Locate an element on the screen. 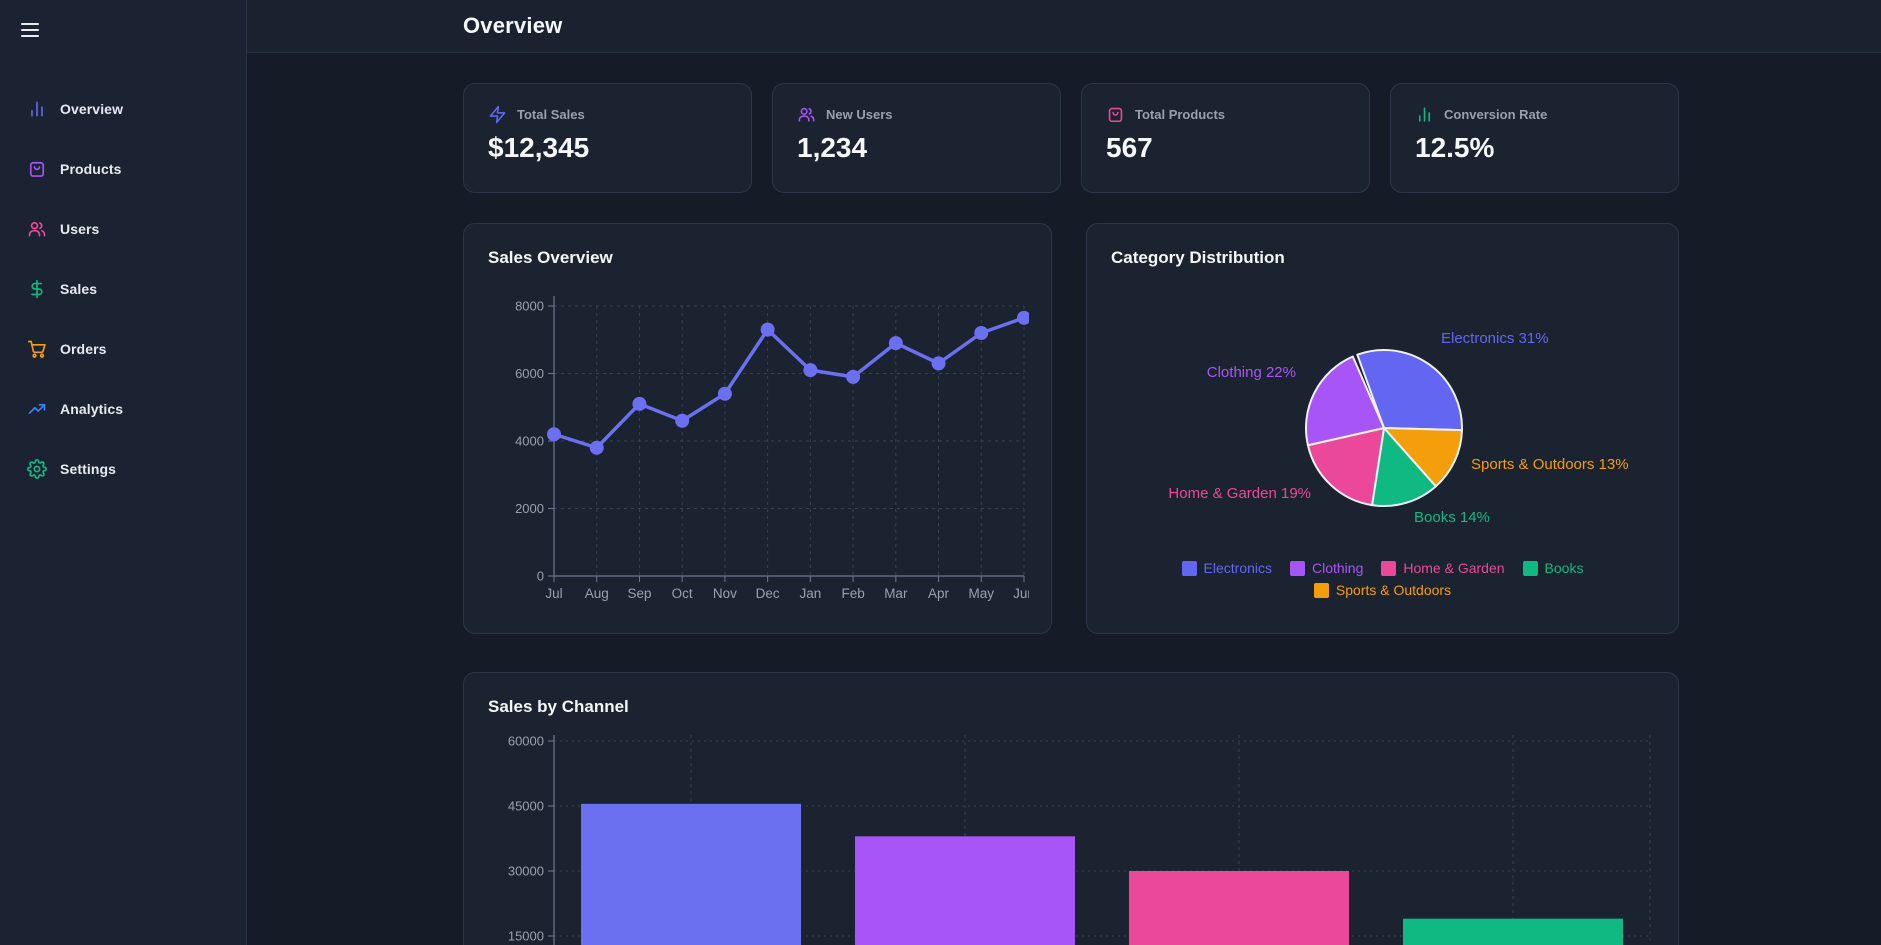  pie-label-home-garden: Home & Garden 19% is located at coordinates (1239, 493).